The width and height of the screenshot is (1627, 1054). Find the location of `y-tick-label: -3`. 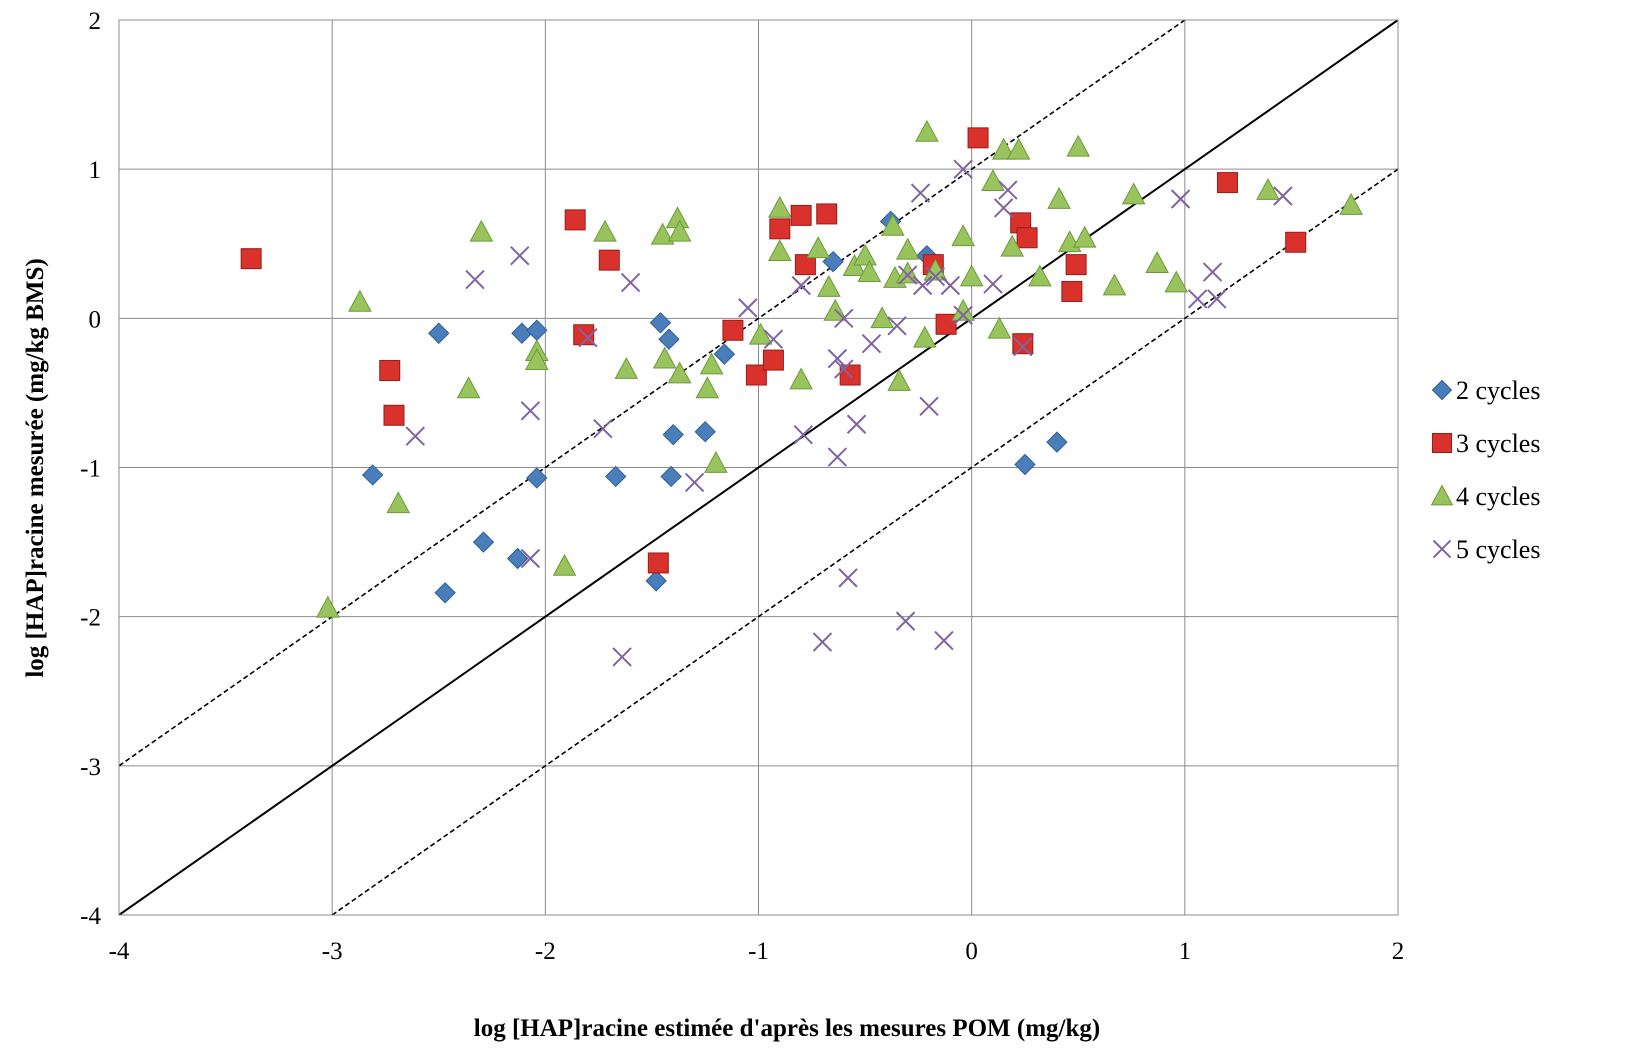

y-tick-label: -3 is located at coordinates (90, 767).